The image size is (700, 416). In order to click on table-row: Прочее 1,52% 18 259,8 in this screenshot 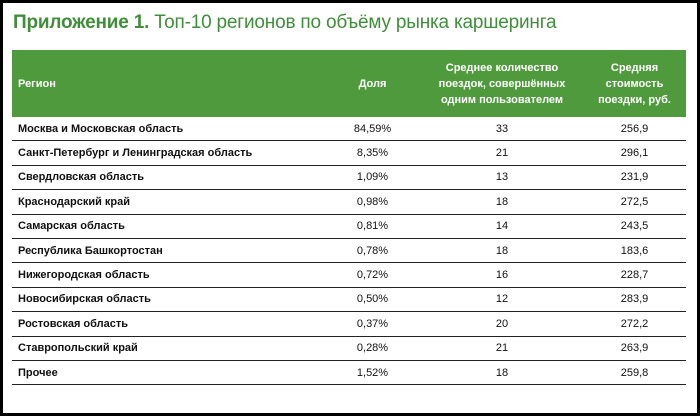, I will do `click(349, 373)`.